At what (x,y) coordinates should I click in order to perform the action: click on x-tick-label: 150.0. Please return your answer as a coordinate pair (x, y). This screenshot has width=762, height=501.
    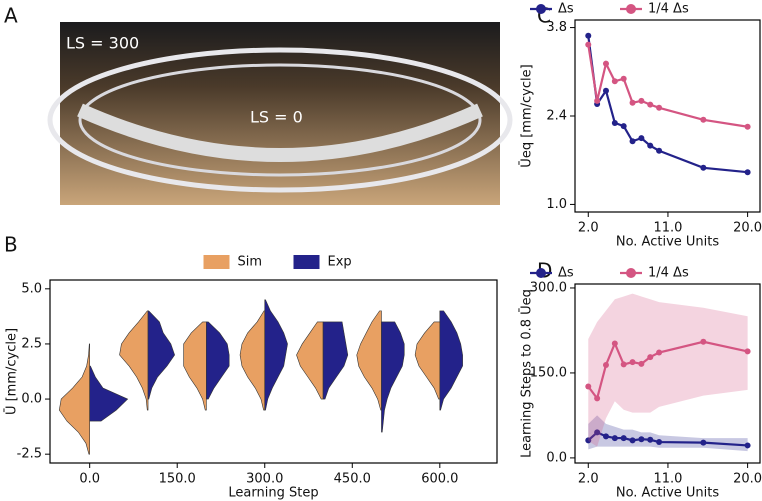
    Looking at the image, I should click on (177, 479).